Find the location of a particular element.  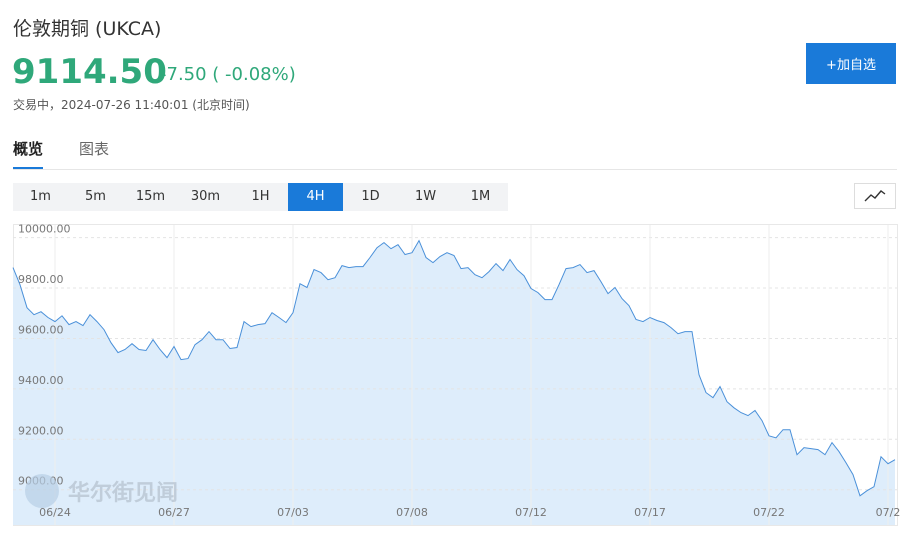

title: 伦敦期铜 (UKCA) is located at coordinates (87, 29).